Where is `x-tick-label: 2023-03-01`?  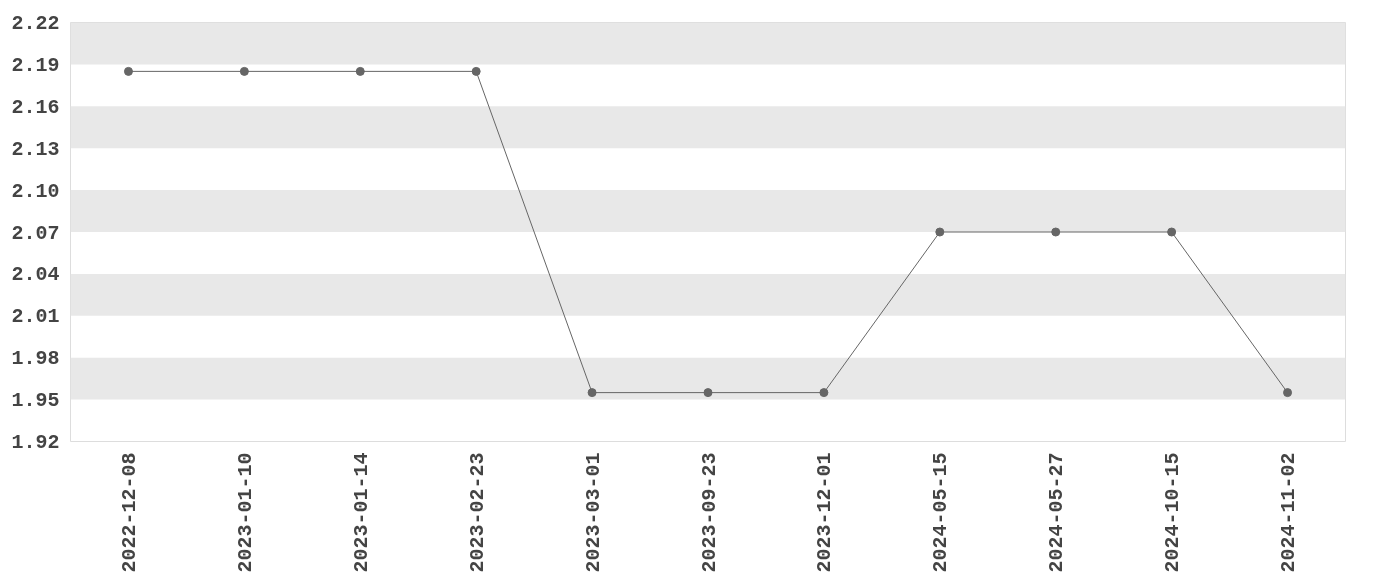 x-tick-label: 2023-03-01 is located at coordinates (593, 512).